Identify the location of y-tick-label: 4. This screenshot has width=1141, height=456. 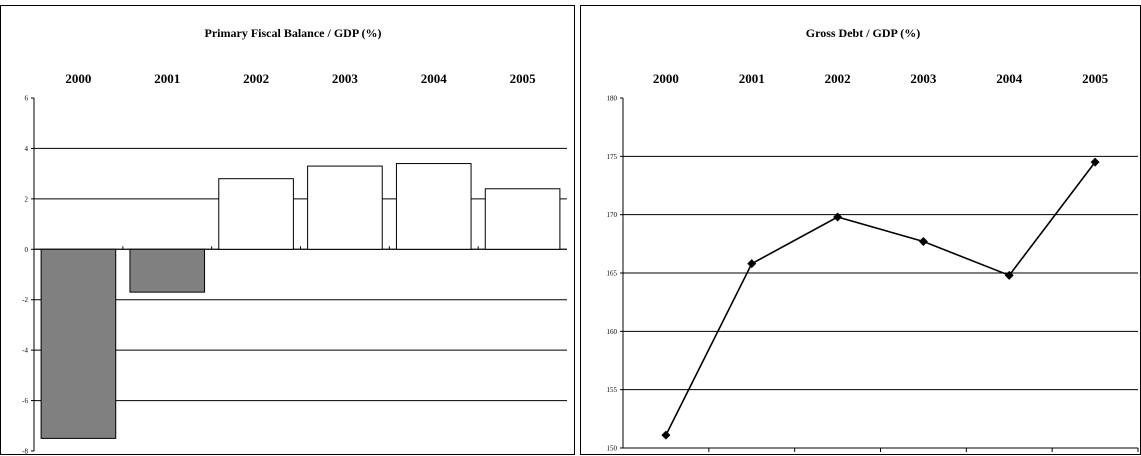
(27, 149).